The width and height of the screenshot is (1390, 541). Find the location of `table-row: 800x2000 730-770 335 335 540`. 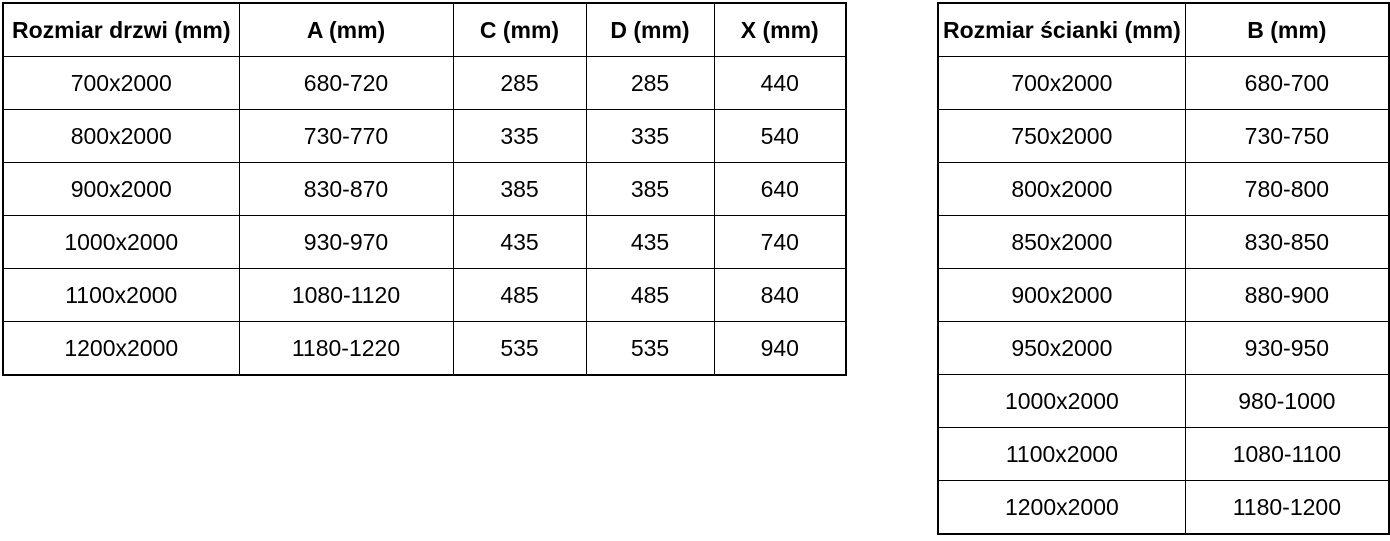

table-row: 800x2000 730-770 335 335 540 is located at coordinates (424, 136).